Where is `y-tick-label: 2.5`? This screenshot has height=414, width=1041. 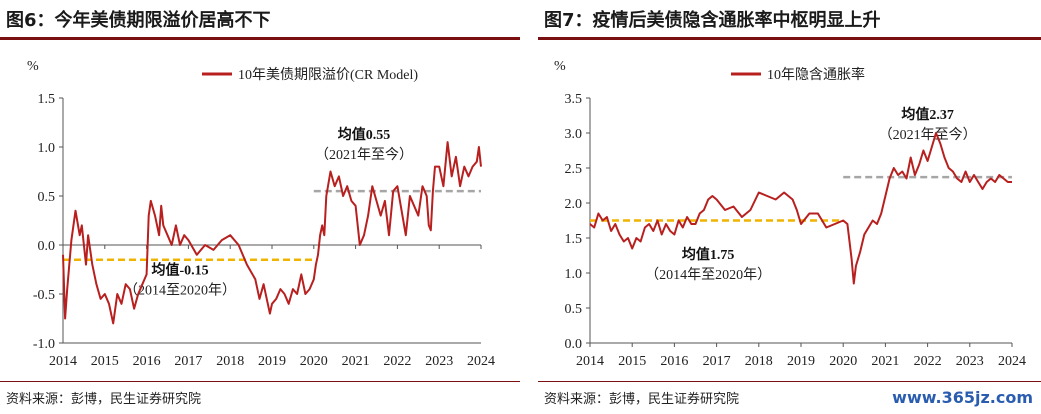 y-tick-label: 2.5 is located at coordinates (574, 169).